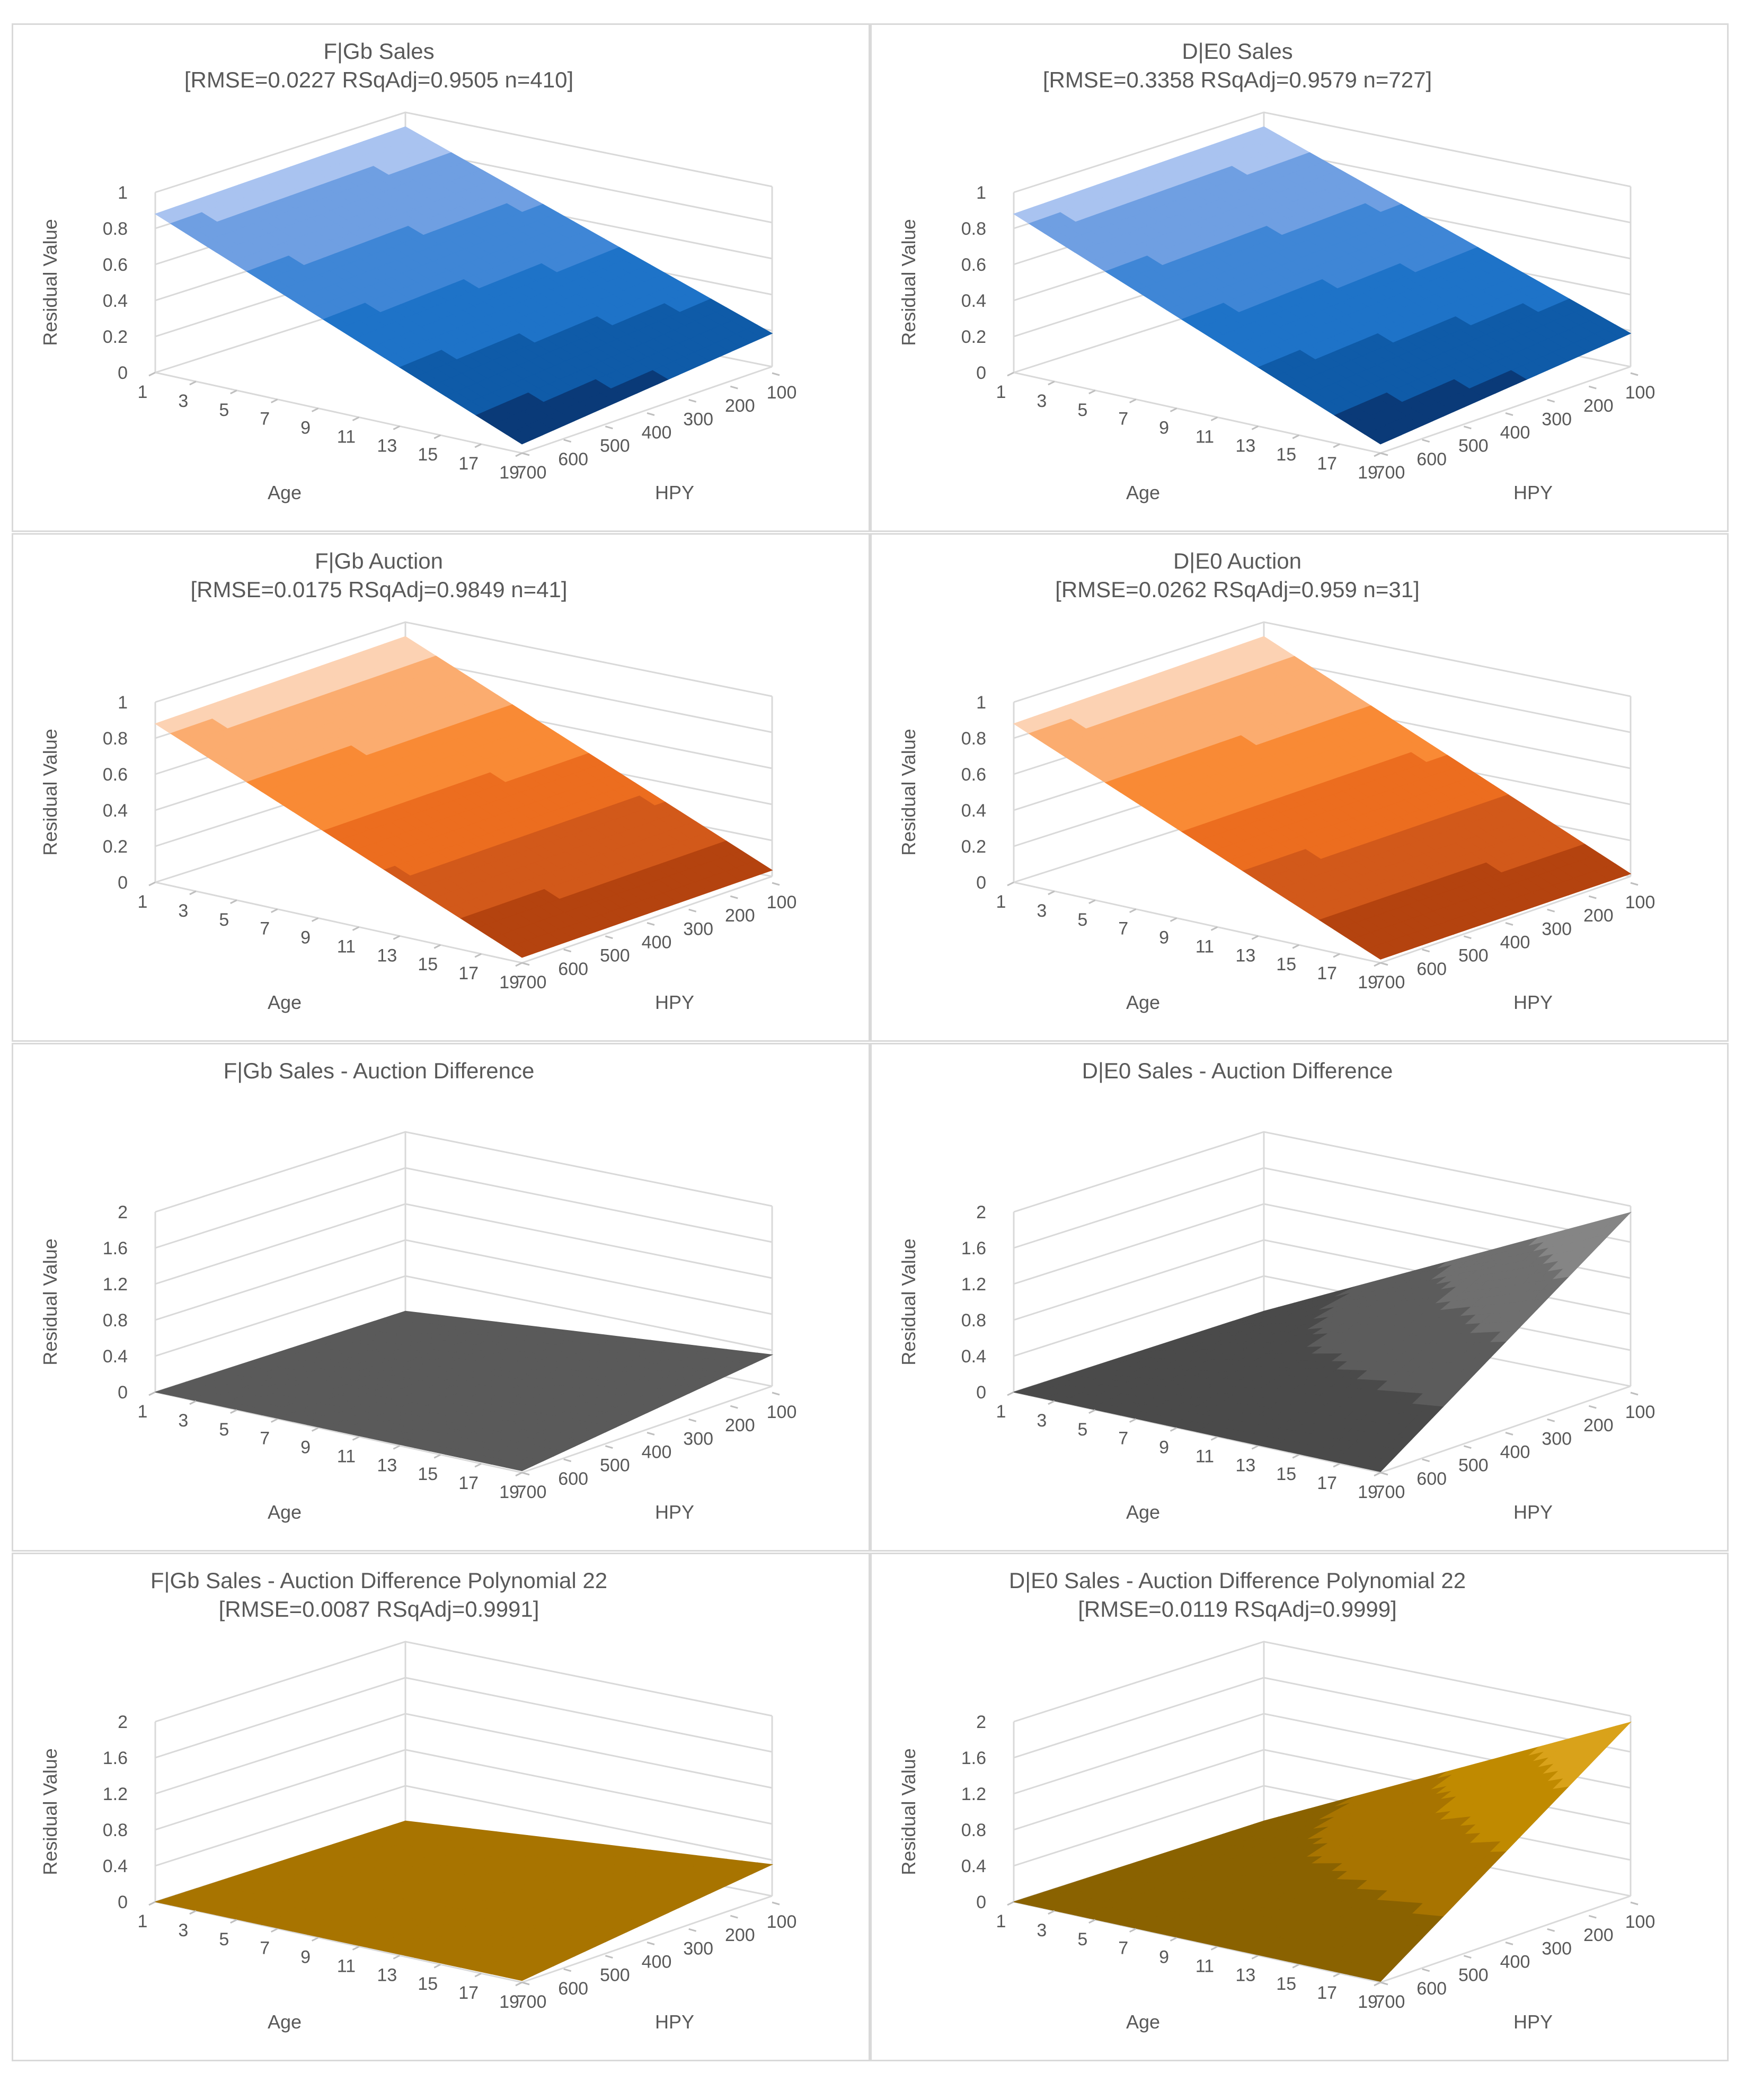 The width and height of the screenshot is (1753, 2100). What do you see at coordinates (346, 1456) in the screenshot?
I see `x-tick-label: 11` at bounding box center [346, 1456].